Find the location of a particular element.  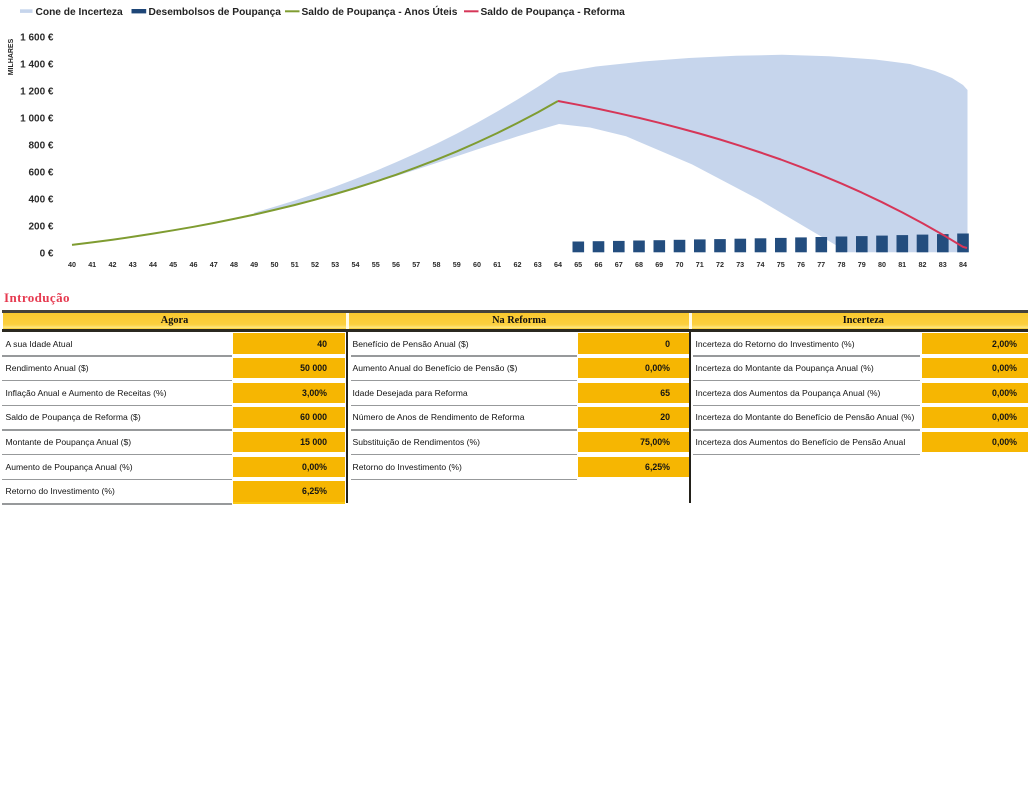

svg-text: Cone de Incerteza is located at coordinates (80, 12).